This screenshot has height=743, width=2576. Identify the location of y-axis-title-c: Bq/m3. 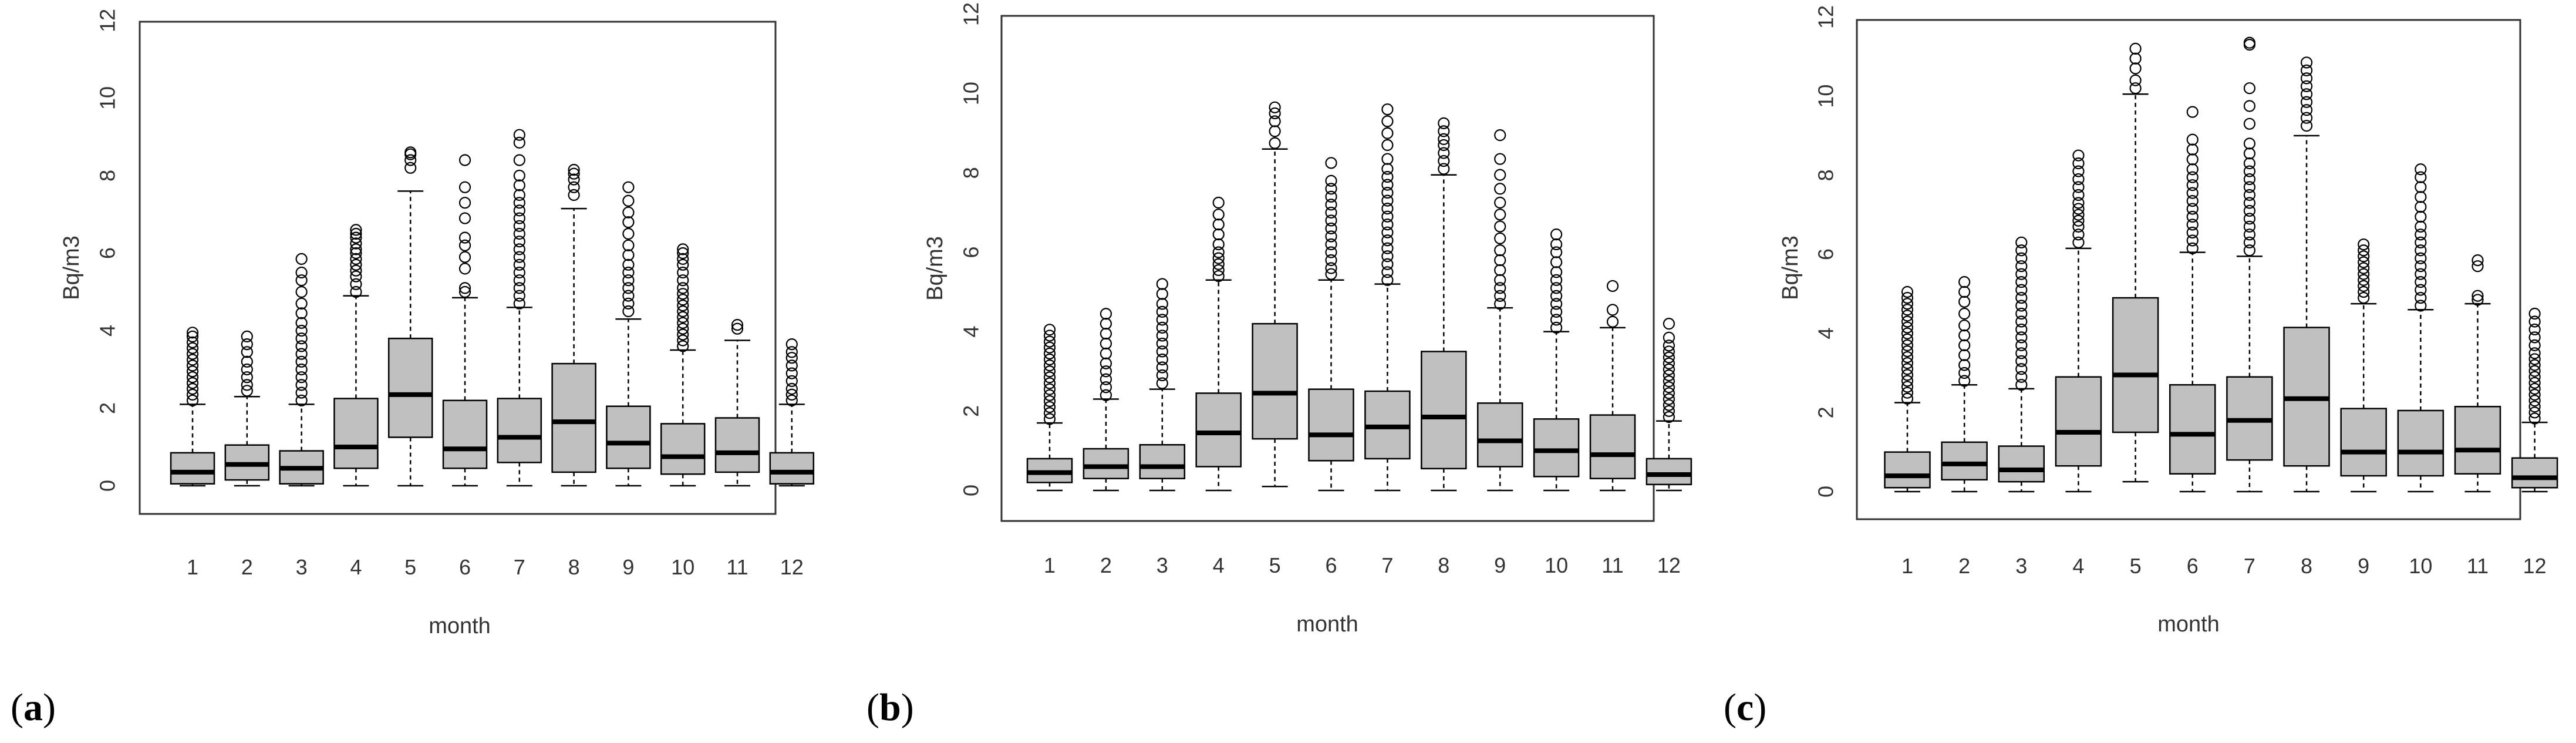
(1790, 268).